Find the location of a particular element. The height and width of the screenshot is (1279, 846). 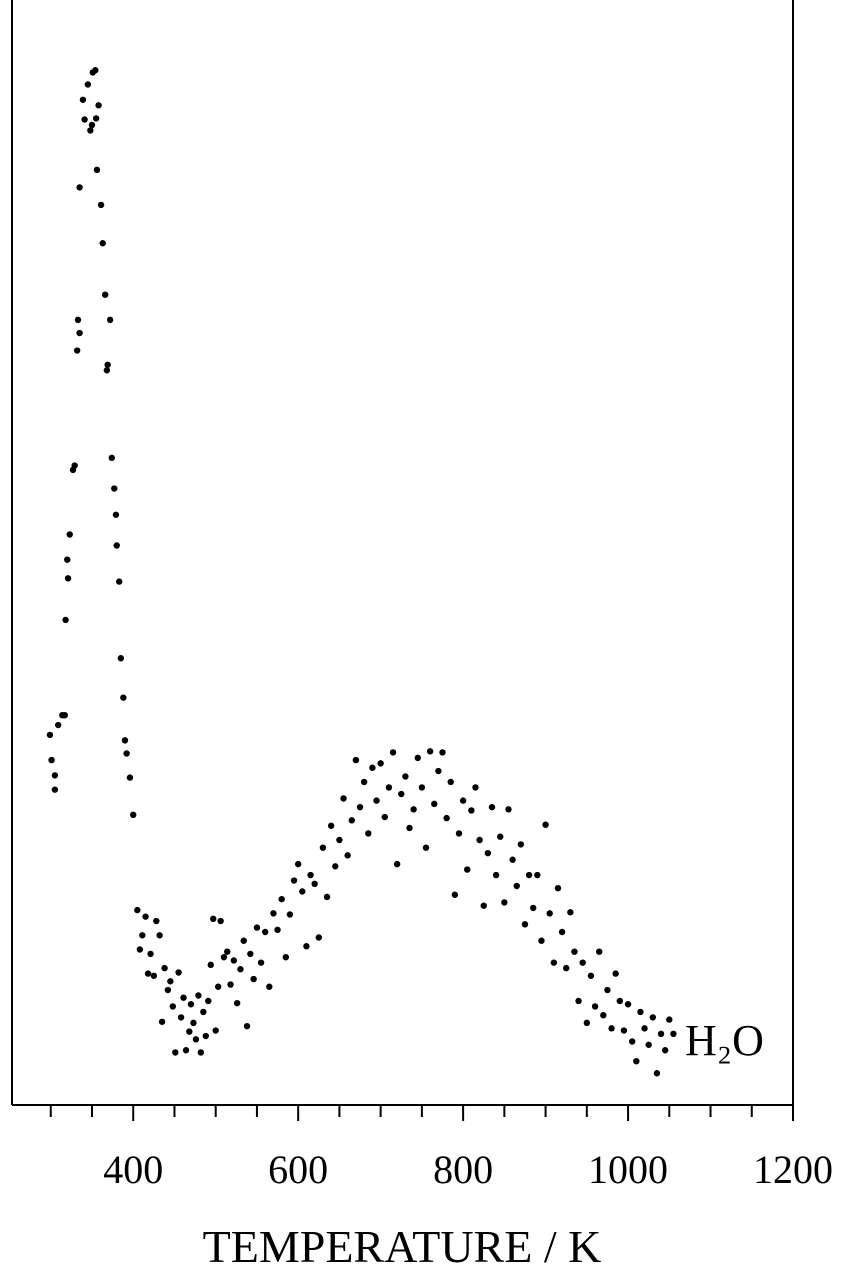

x-tick-label: 600 is located at coordinates (298, 1169).